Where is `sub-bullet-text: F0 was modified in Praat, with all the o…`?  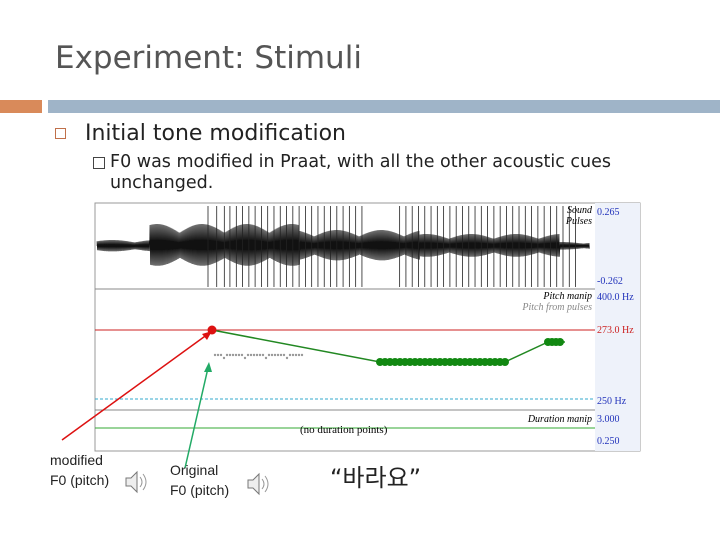 sub-bullet-text: F0 was modified in Praat, with all the o… is located at coordinates (360, 172).